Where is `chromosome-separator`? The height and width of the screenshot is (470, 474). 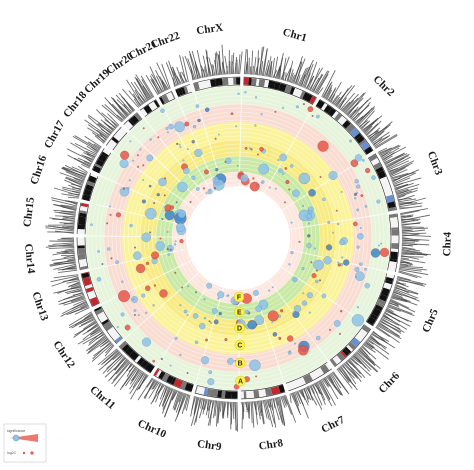
chromosome-separator is located at coordinates (289, 150).